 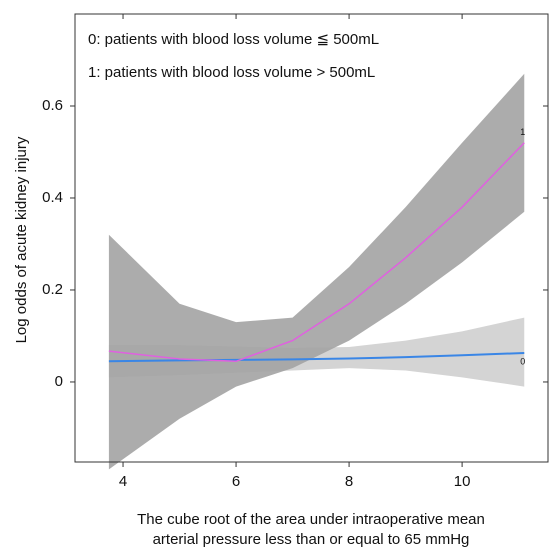 What do you see at coordinates (52, 105) in the screenshot?
I see `y-tick-label: 0.6` at bounding box center [52, 105].